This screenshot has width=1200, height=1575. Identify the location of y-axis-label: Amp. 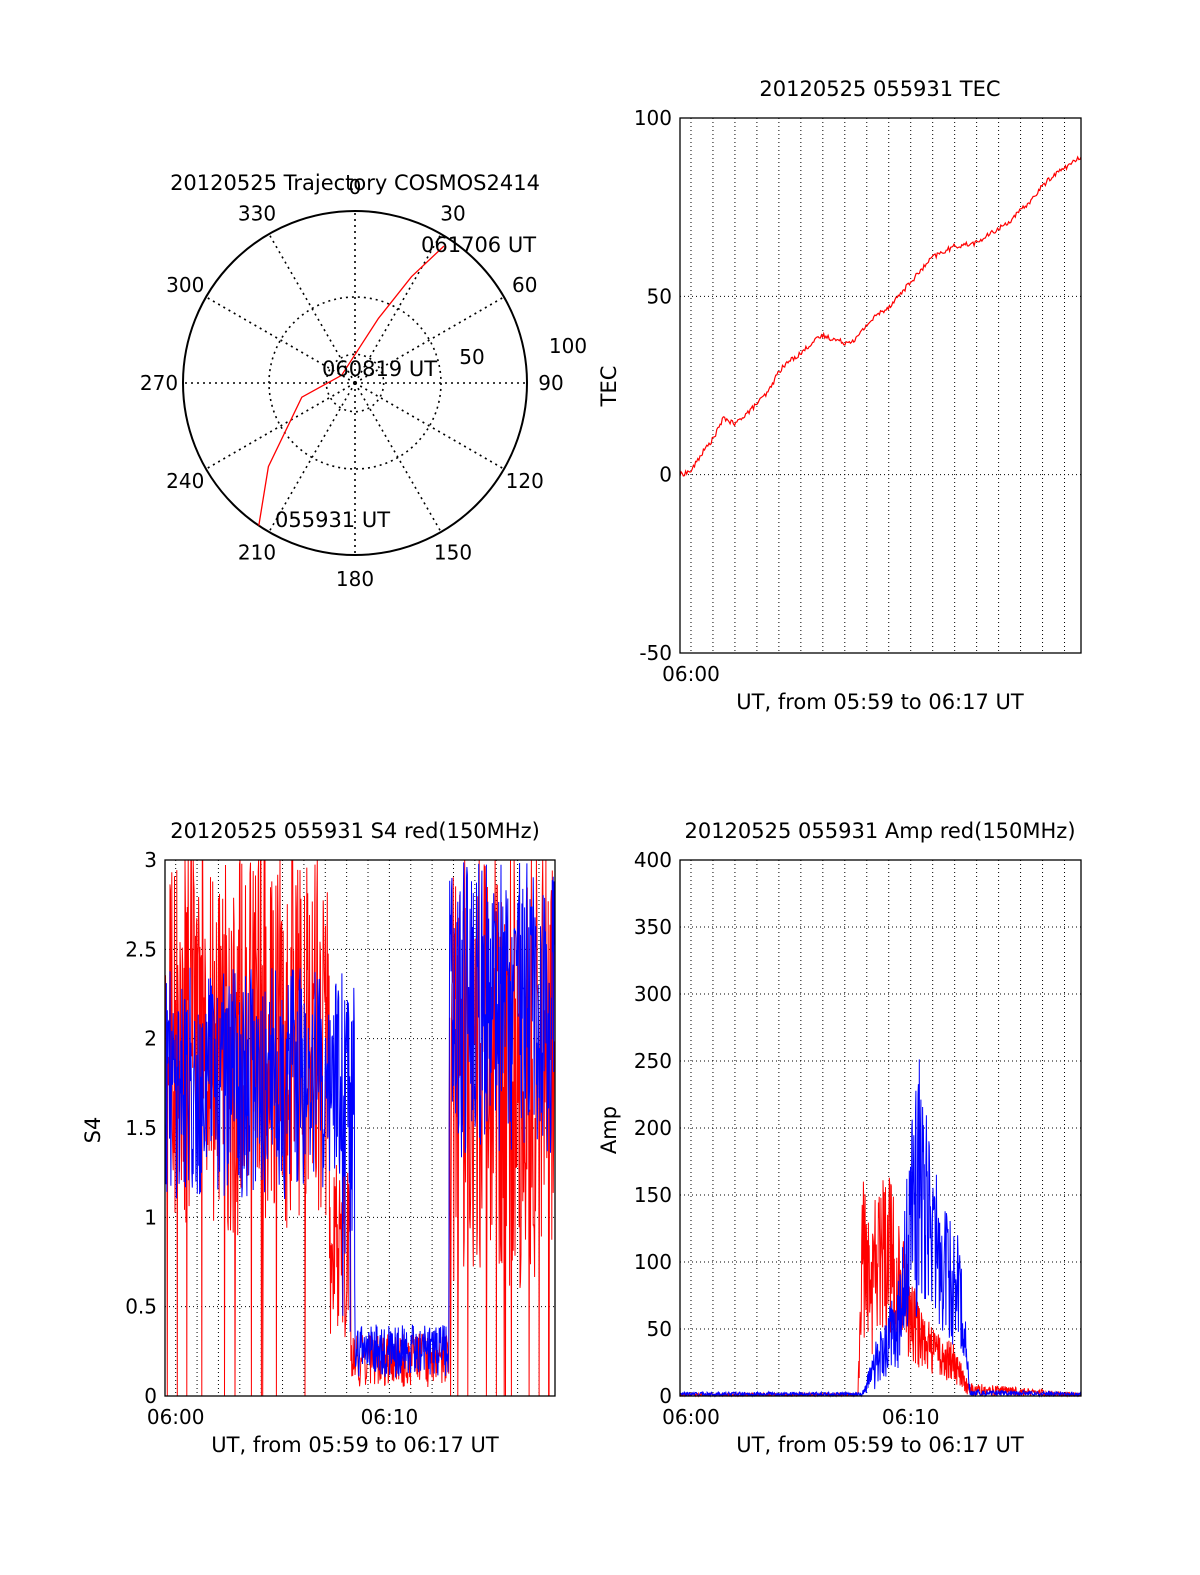
(609, 1130).